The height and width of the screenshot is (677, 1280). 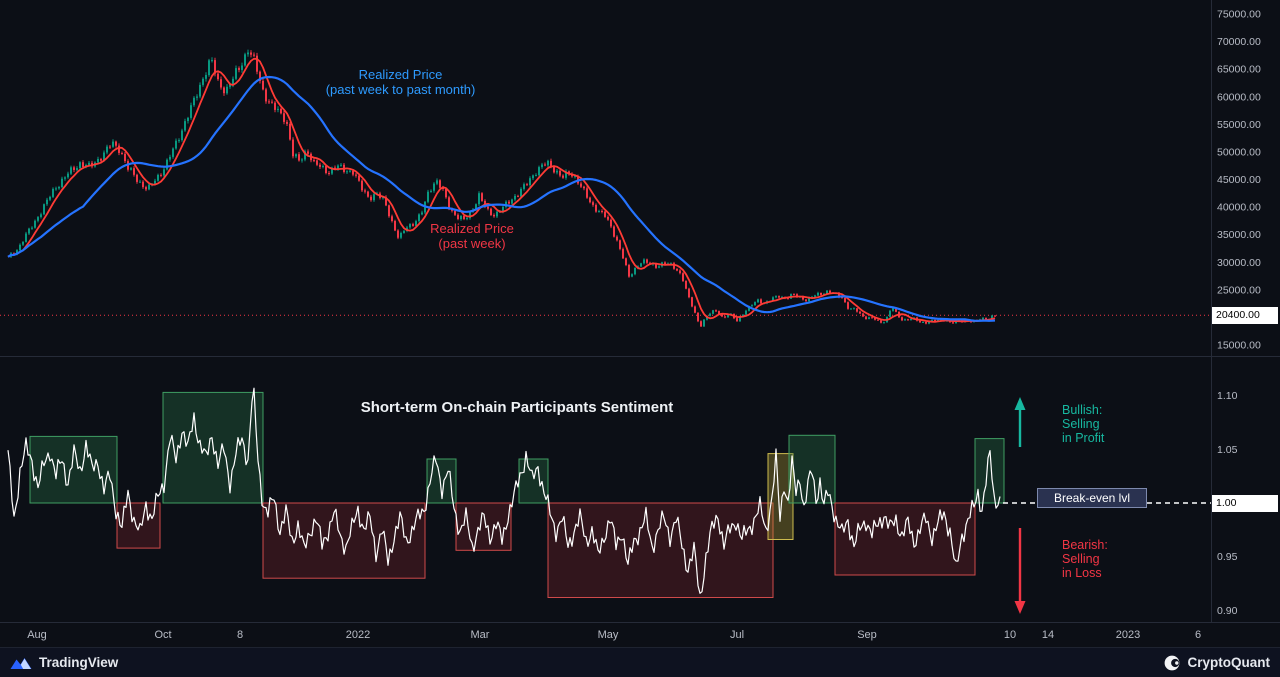 I want to click on price-tick-label: 50000.00, so click(x=1239, y=152).